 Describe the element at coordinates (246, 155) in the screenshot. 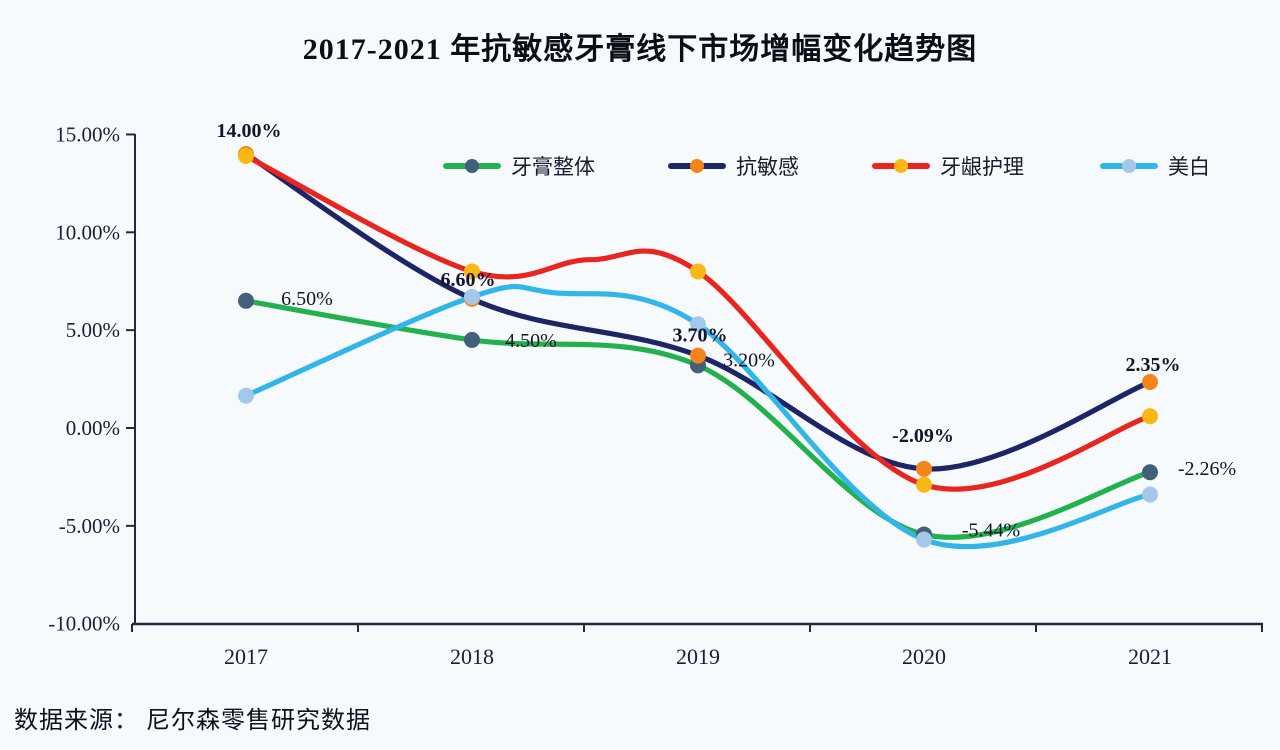

I see `data-point-gum-care-2017` at that location.